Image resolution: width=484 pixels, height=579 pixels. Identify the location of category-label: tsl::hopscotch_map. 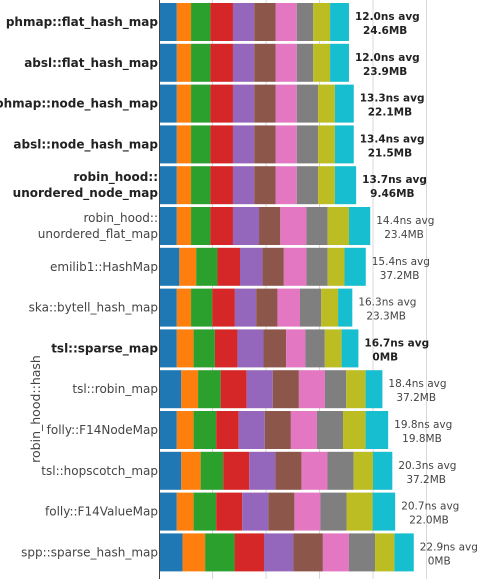
(99, 471).